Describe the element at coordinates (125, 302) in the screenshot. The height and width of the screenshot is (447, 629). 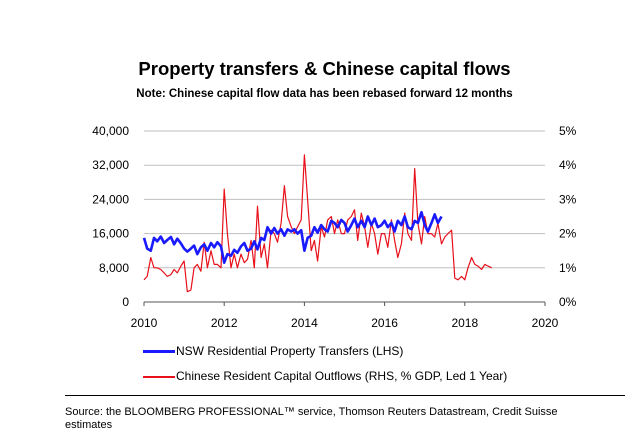
I see `y-left-tick-label: 0` at that location.